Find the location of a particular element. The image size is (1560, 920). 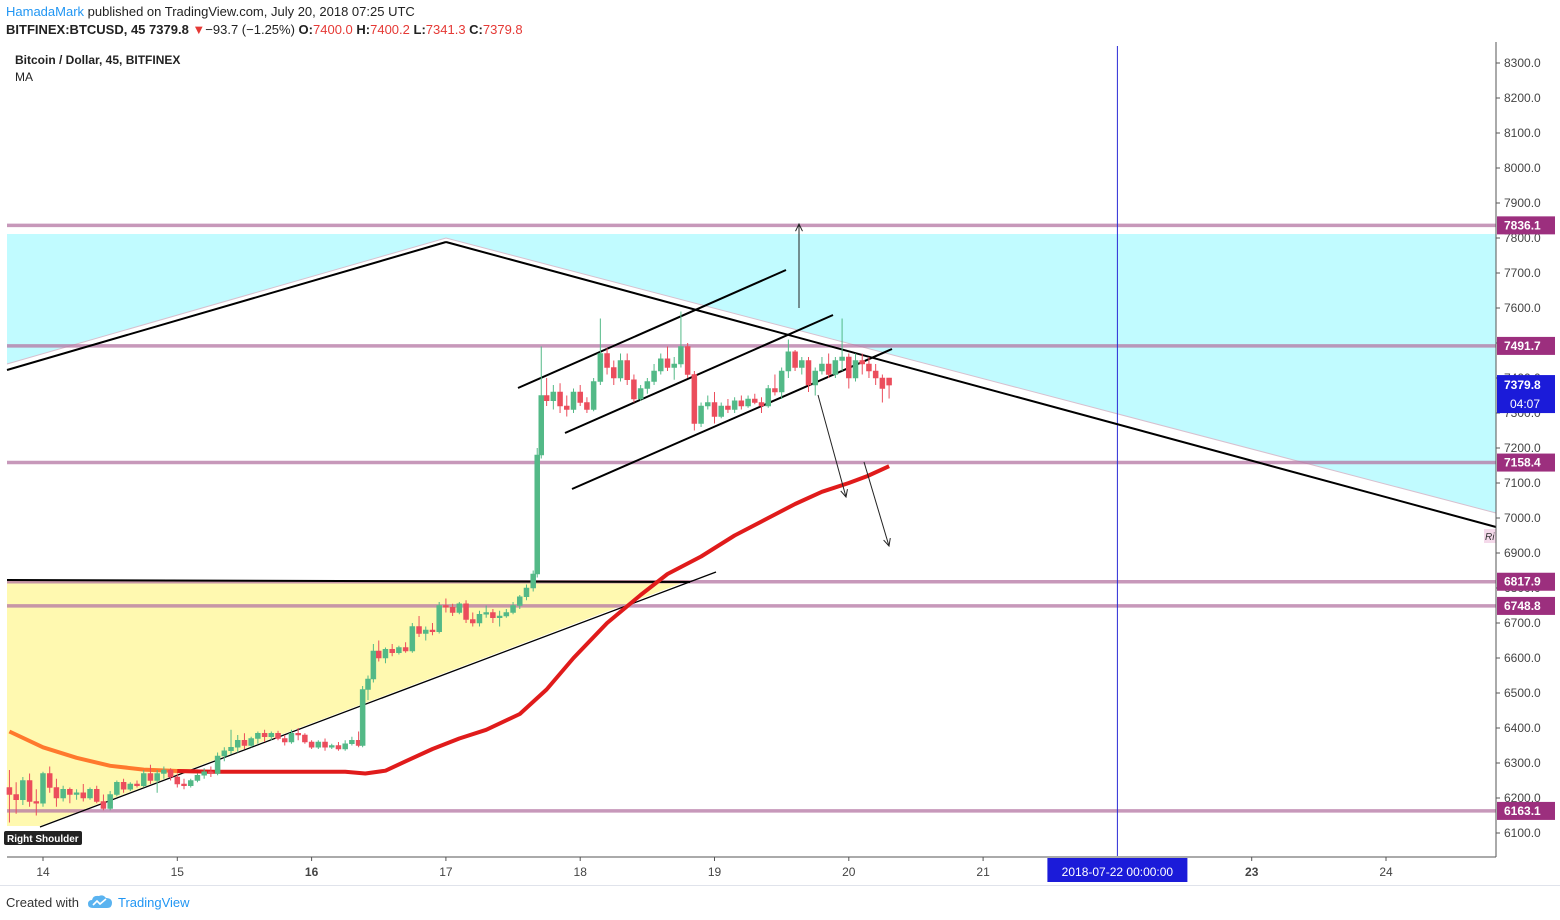

right-shoulder-label-bg is located at coordinates (43, 838).